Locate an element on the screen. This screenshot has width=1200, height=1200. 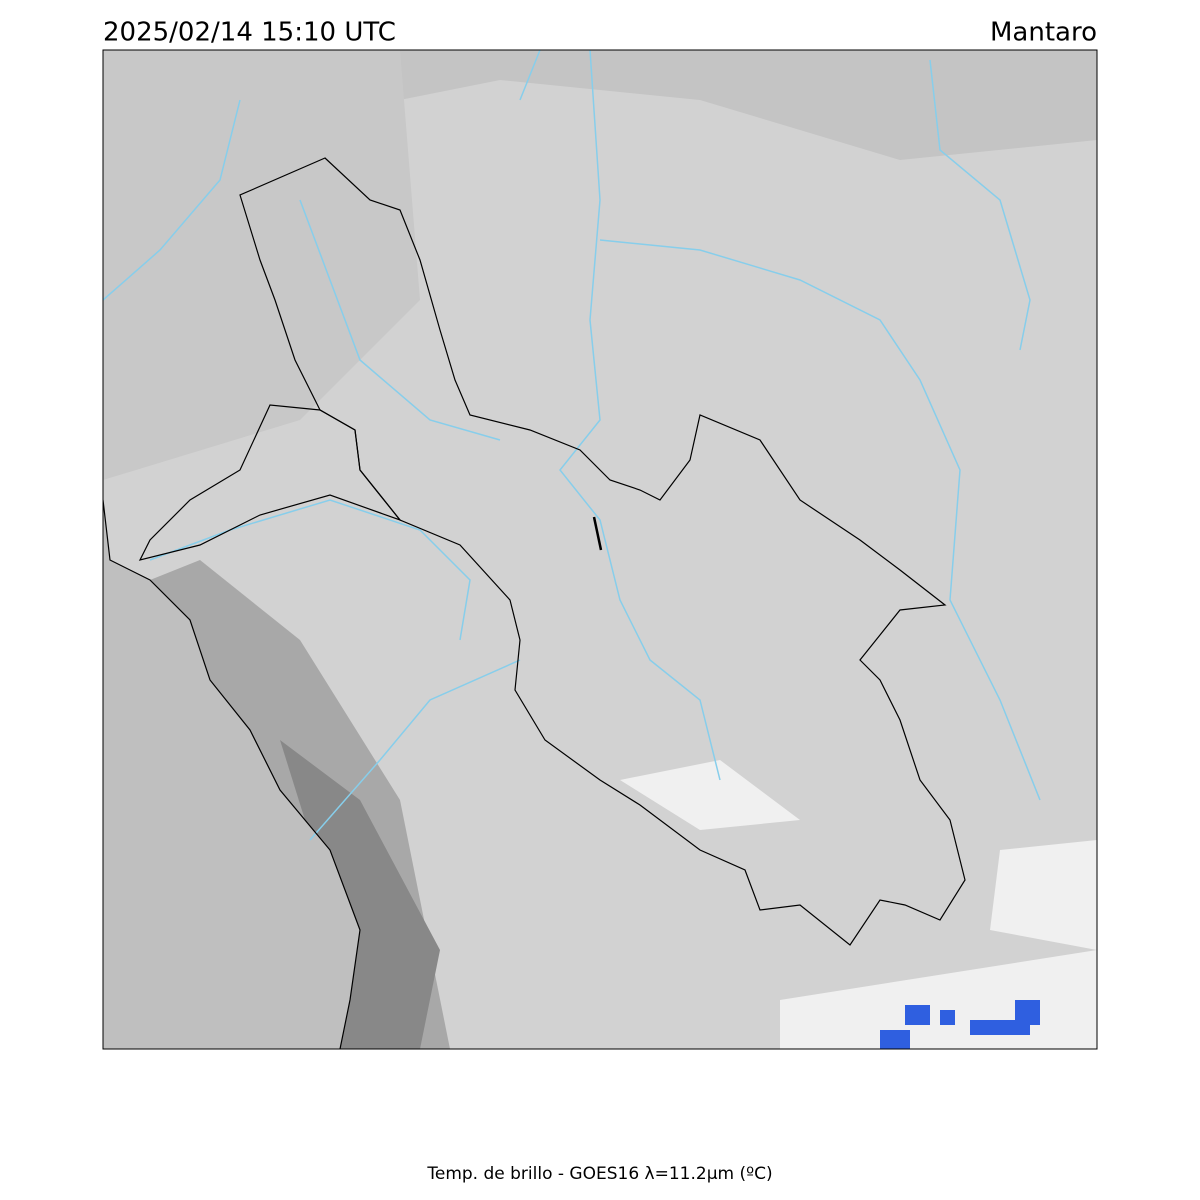
region: Mantaro is located at coordinates (1043, 33).